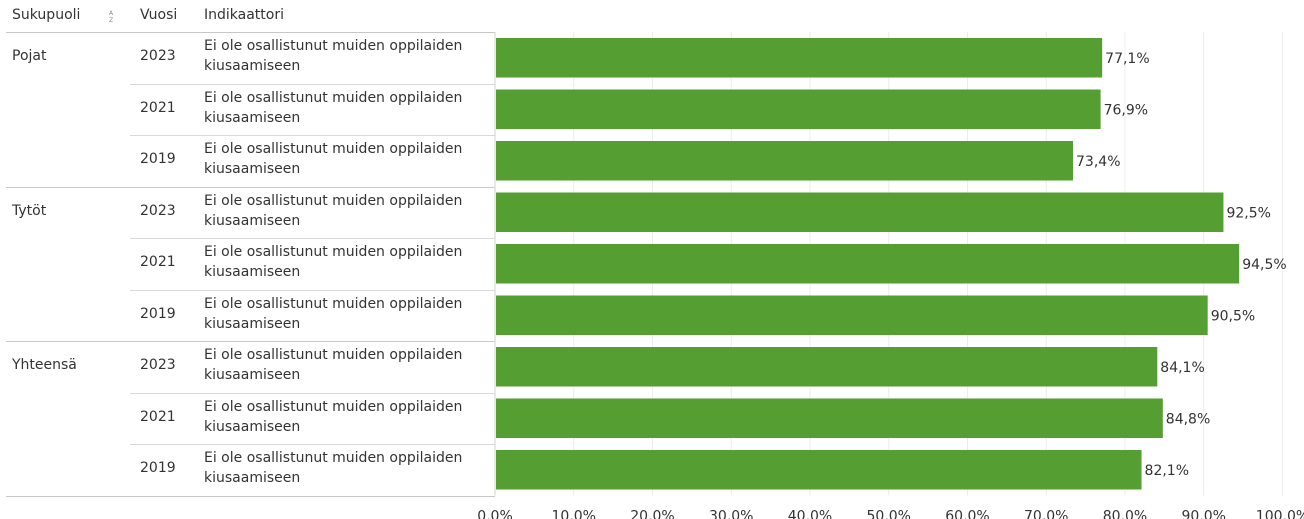 Image resolution: width=1304 pixels, height=519 pixels. What do you see at coordinates (731, 514) in the screenshot?
I see `x-tick-label: 30,0%` at bounding box center [731, 514].